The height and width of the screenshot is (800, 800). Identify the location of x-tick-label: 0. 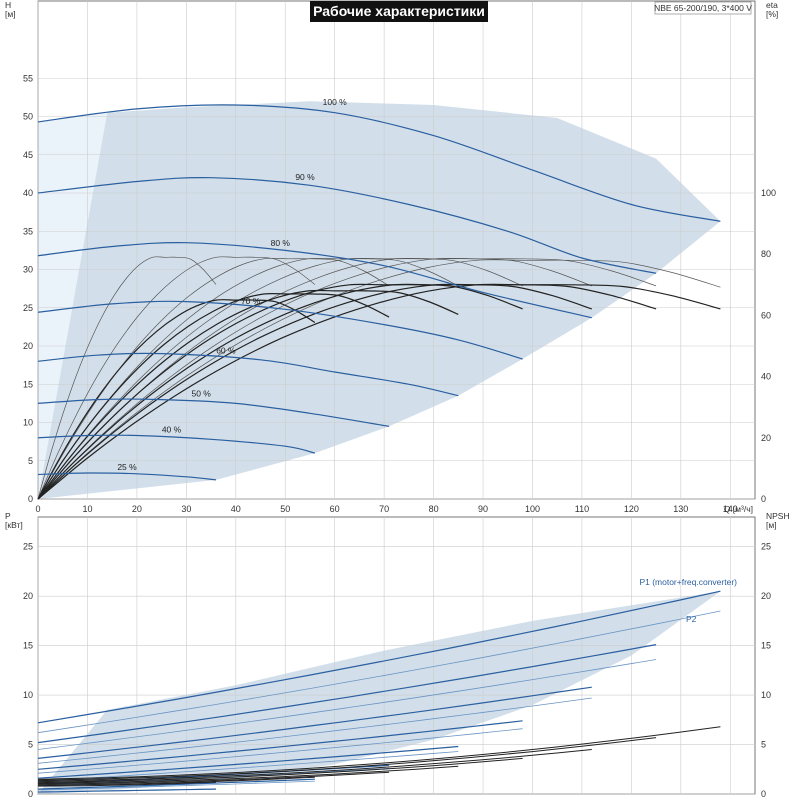
(37, 509).